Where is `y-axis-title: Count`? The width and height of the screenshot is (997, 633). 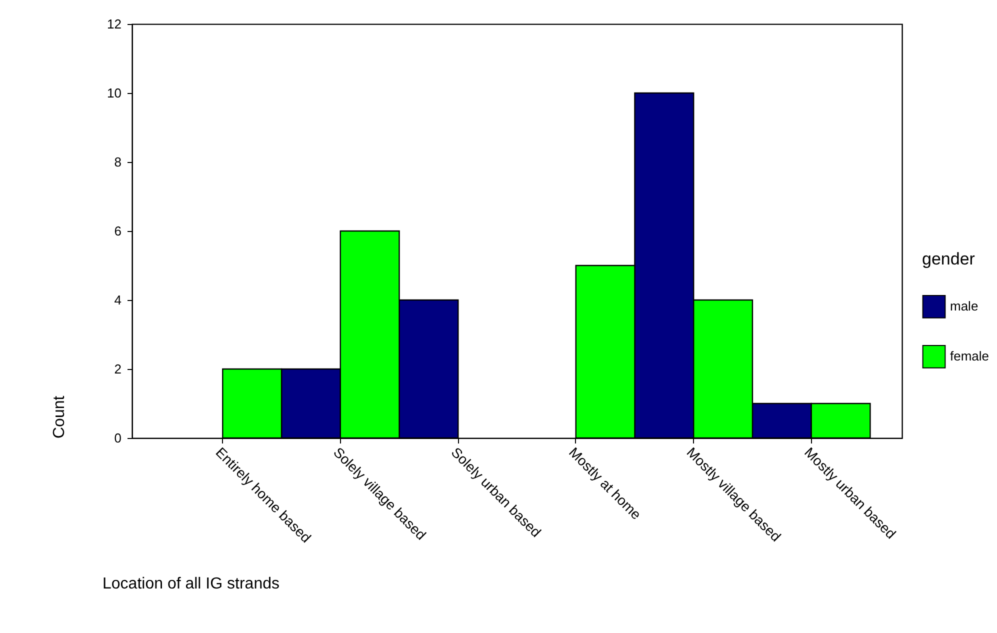 y-axis-title: Count is located at coordinates (59, 416).